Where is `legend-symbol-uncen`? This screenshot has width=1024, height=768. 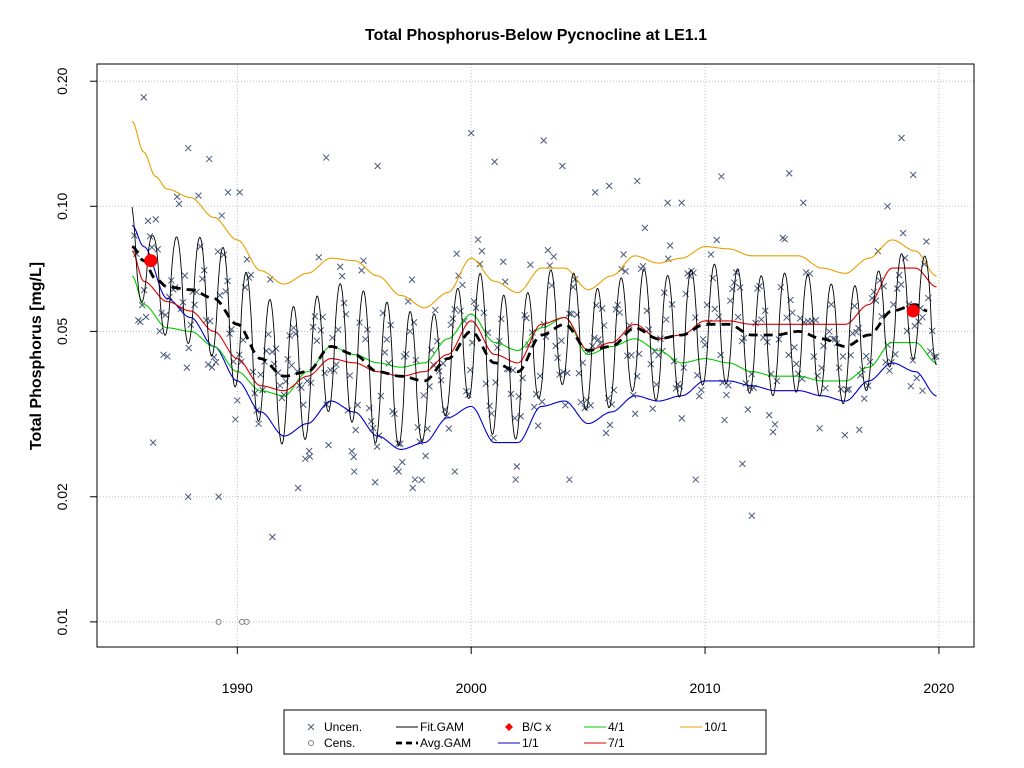
legend-symbol-uncen is located at coordinates (311, 727).